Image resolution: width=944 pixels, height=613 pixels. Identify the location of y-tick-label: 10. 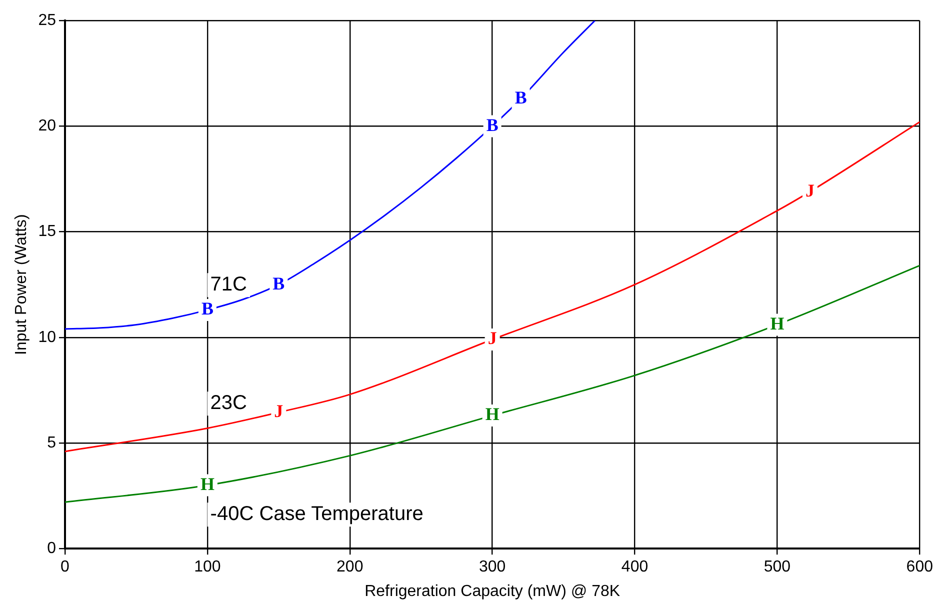
(47, 337).